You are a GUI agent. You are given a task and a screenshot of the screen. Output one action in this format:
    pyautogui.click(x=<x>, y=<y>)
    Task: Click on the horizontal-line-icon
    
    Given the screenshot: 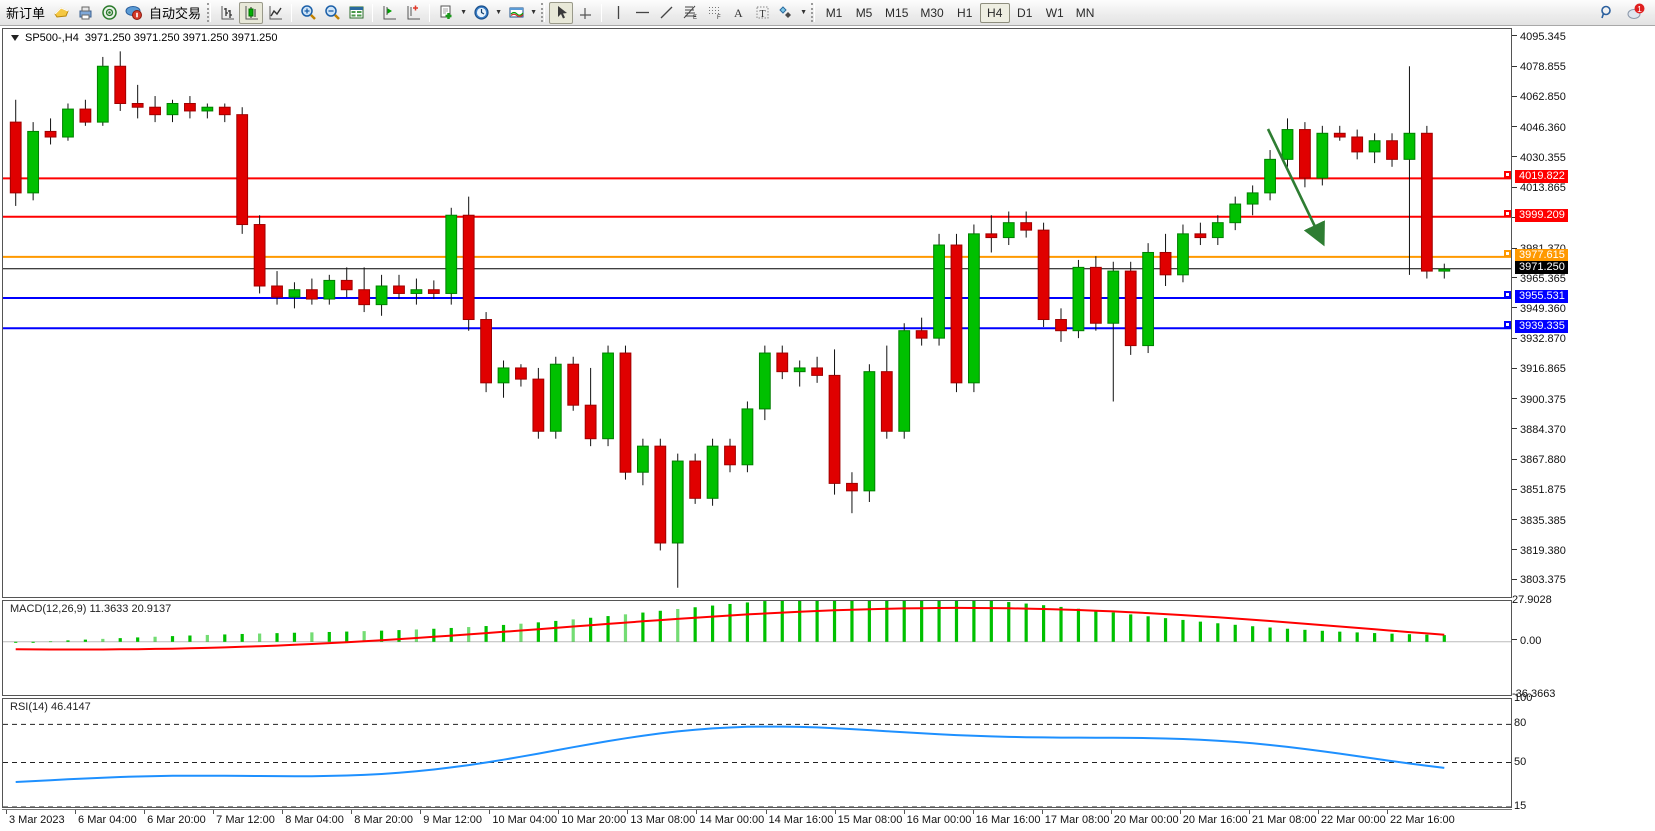 What is the action you would take?
    pyautogui.click(x=642, y=13)
    